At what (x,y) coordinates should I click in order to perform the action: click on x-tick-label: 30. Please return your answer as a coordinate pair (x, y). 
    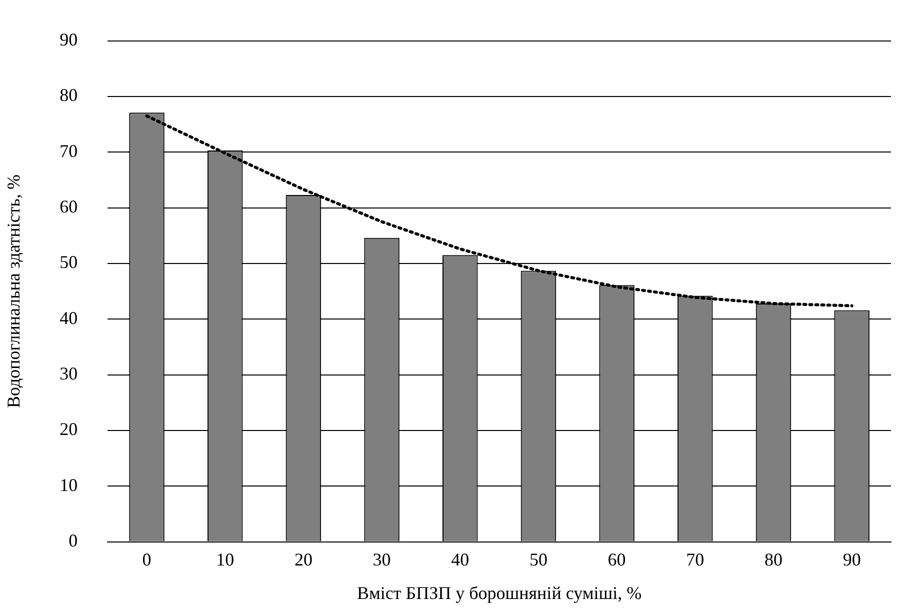
    Looking at the image, I should click on (381, 559).